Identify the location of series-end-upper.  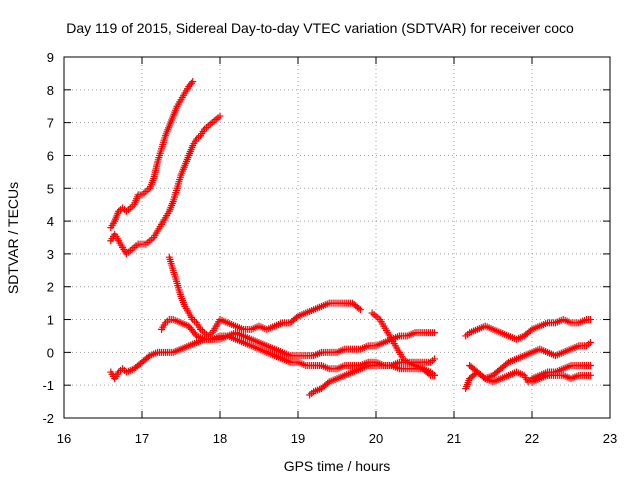
(528, 329).